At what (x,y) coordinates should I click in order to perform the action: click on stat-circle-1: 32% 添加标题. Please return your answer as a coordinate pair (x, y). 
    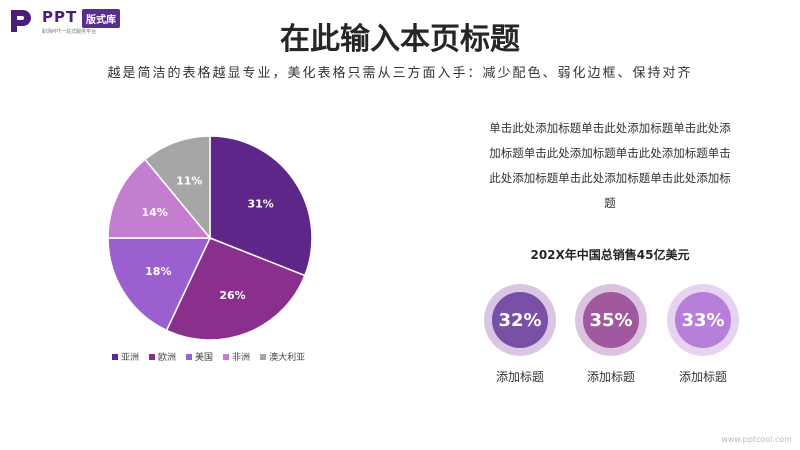
    Looking at the image, I should click on (520, 334).